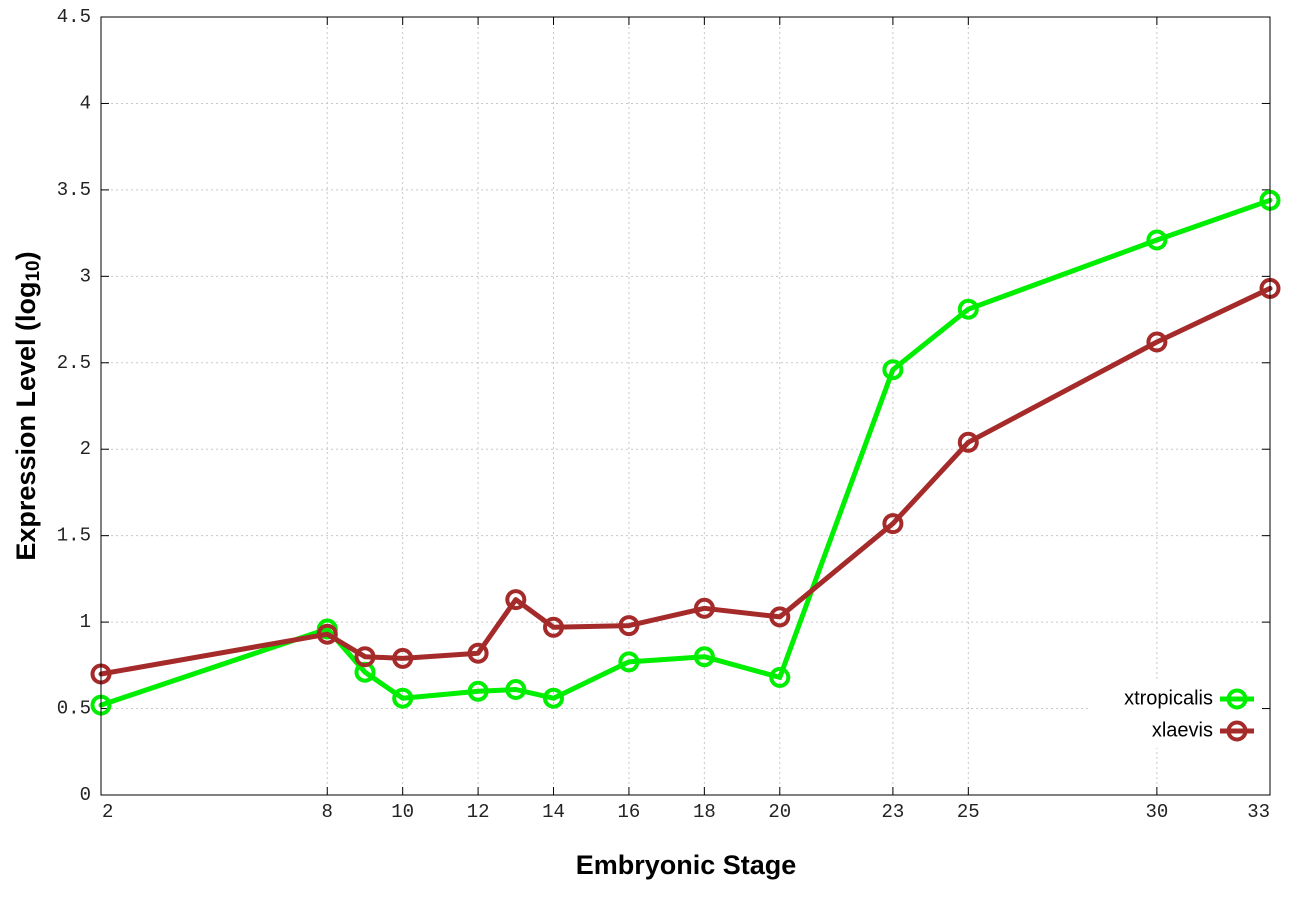 The width and height of the screenshot is (1296, 907). What do you see at coordinates (74, 363) in the screenshot?
I see `y-tick-label: 2.5` at bounding box center [74, 363].